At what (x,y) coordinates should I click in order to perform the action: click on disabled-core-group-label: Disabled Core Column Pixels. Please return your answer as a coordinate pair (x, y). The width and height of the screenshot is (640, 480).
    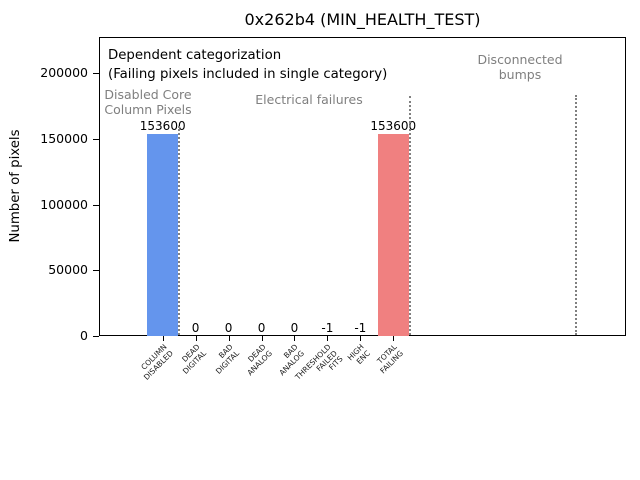
    Looking at the image, I should click on (149, 102).